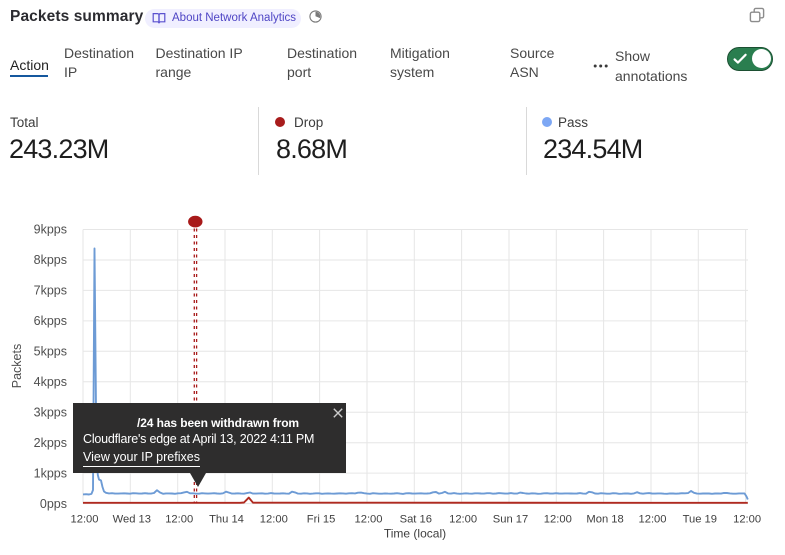 The width and height of the screenshot is (785, 555). Describe the element at coordinates (226, 519) in the screenshot. I see `svg-text: Thu 14` at that location.